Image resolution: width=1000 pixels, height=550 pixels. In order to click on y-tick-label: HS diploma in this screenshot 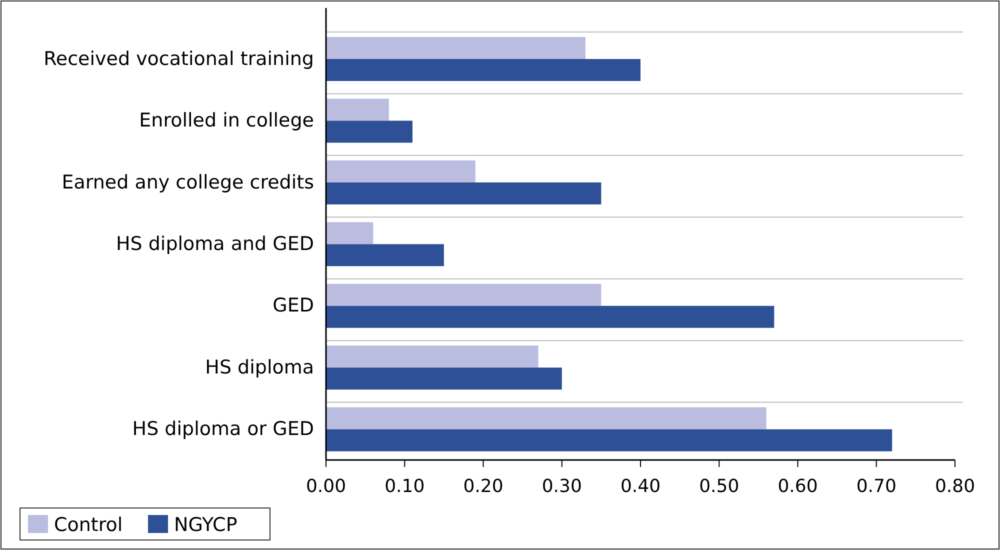, I will do `click(259, 367)`.